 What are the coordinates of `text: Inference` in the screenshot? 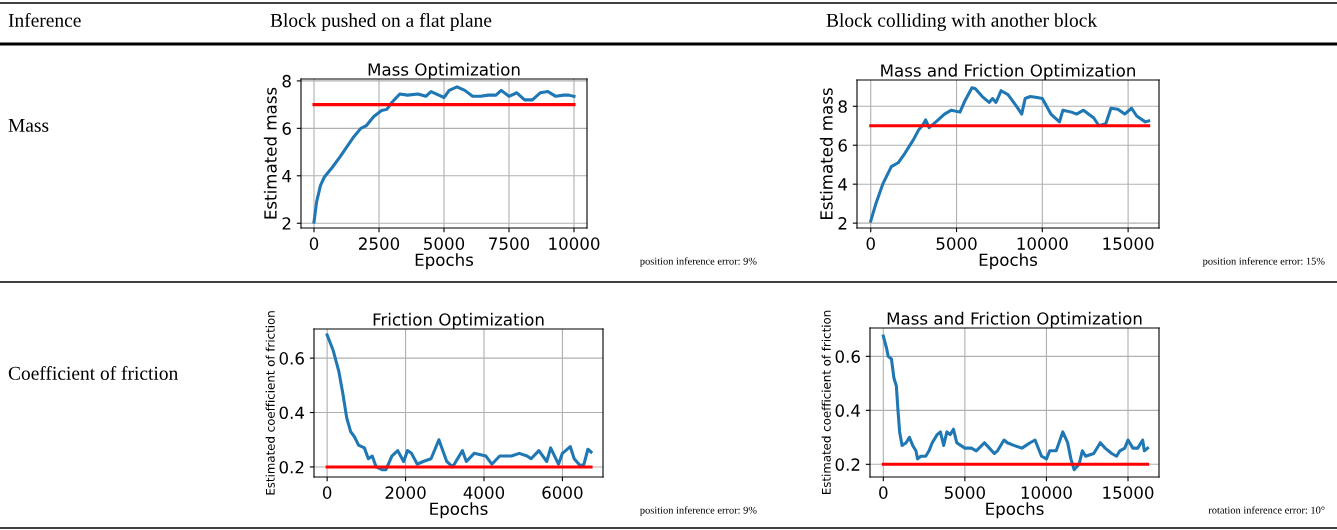 It's located at (44, 19).